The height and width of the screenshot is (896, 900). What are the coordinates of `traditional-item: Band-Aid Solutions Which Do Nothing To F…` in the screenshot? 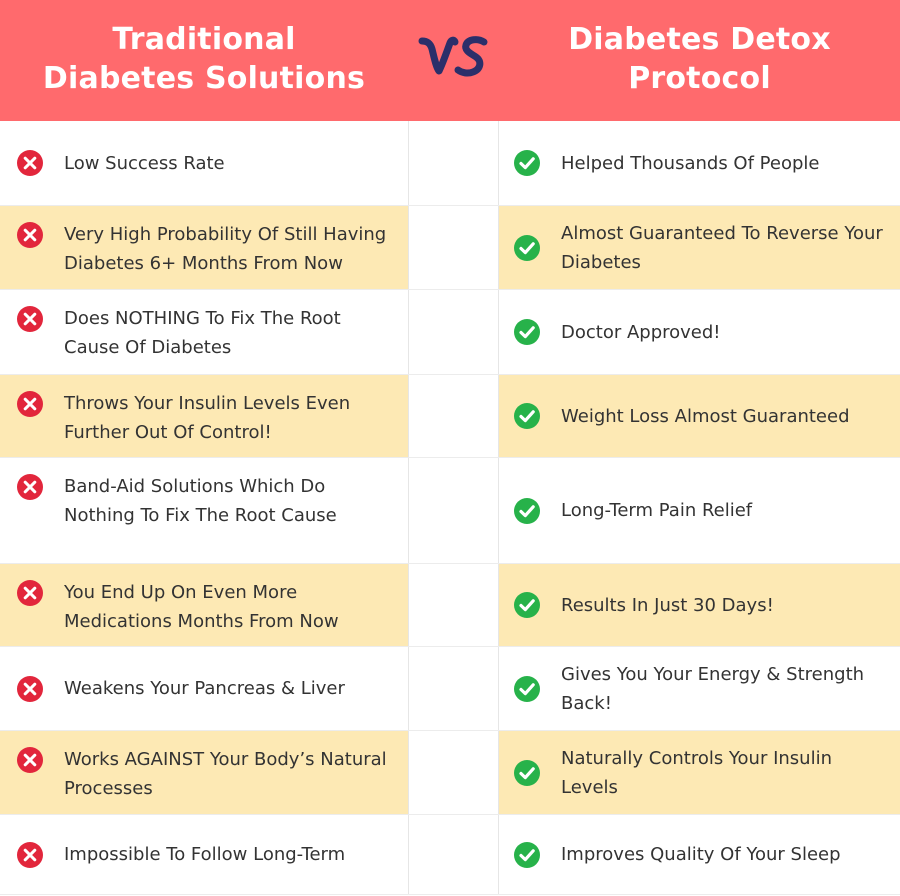 It's located at (204, 510).